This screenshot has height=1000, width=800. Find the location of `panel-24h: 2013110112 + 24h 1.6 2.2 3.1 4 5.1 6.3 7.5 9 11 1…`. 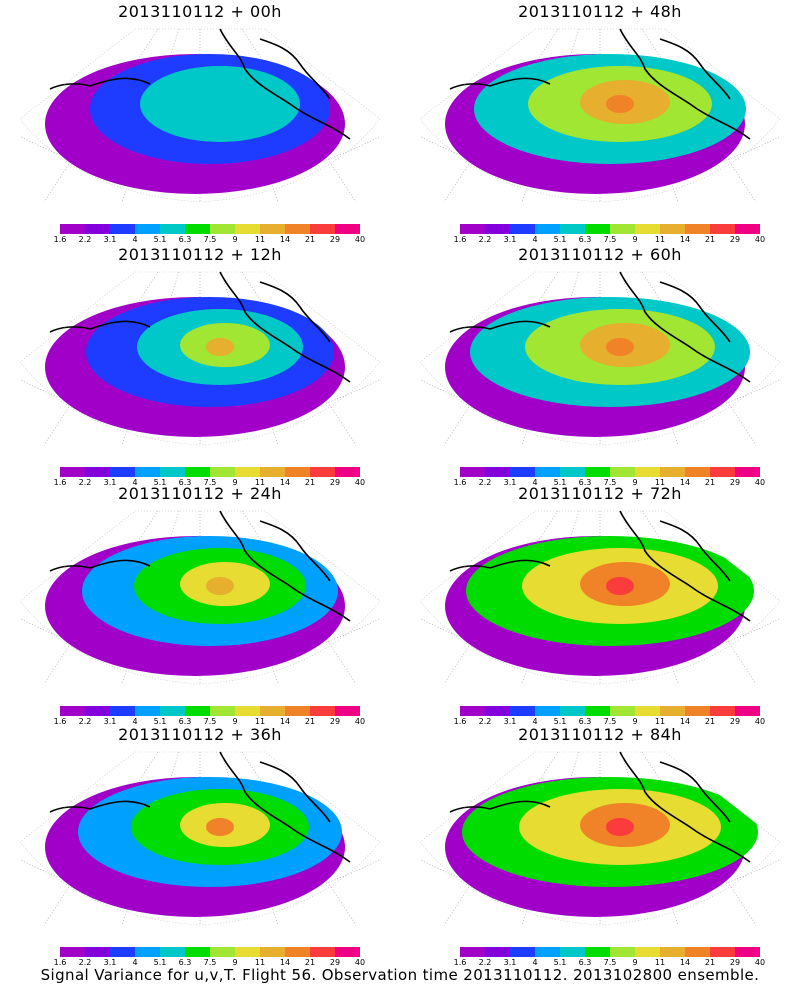

panel-24h: 2013110112 + 24h 1.6 2.2 3.1 4 5.1 6.3 7.5 9 11 1… is located at coordinates (200, 604).